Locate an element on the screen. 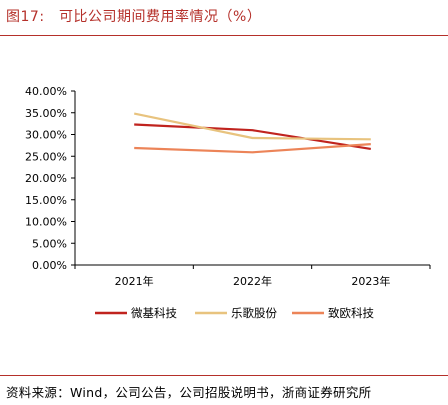  y-tick-label: 30.00% is located at coordinates (46, 135).